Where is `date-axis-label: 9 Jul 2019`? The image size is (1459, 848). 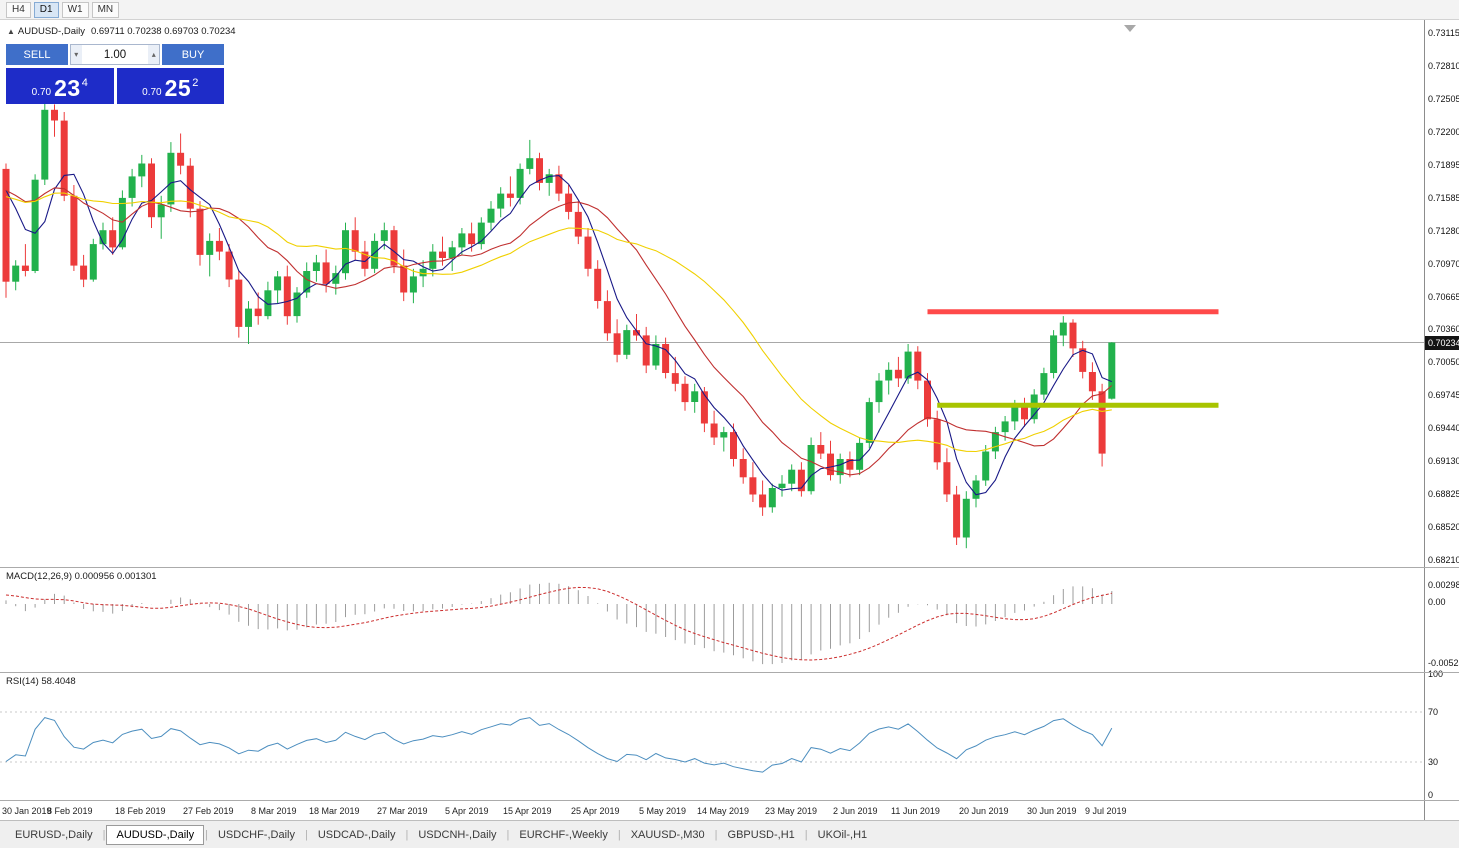 date-axis-label: 9 Jul 2019 is located at coordinates (1106, 811).